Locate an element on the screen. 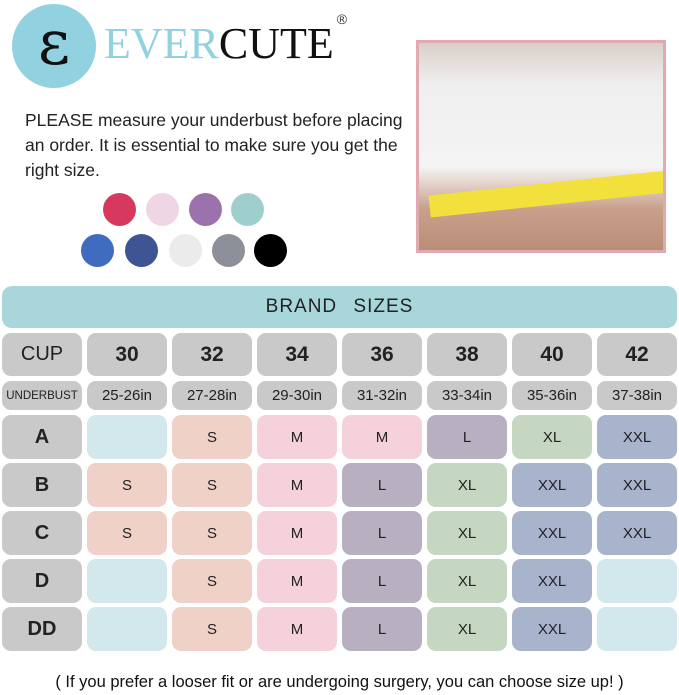 This screenshot has height=695, width=679. underbust-value: 35-36in is located at coordinates (552, 395).